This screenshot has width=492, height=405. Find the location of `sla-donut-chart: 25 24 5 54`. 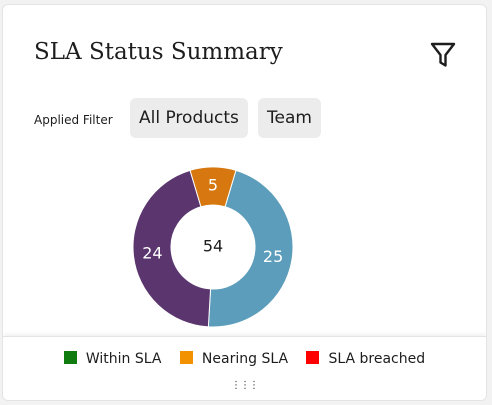

sla-donut-chart: 25 24 5 54 is located at coordinates (213, 247).